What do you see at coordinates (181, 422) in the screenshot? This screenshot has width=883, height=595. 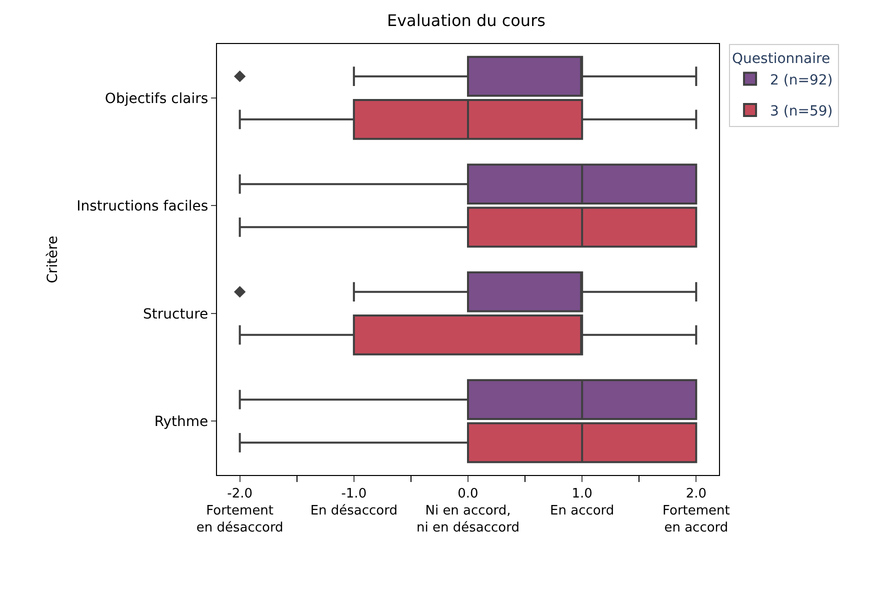 I see `y-tick-label: Rythme` at bounding box center [181, 422].